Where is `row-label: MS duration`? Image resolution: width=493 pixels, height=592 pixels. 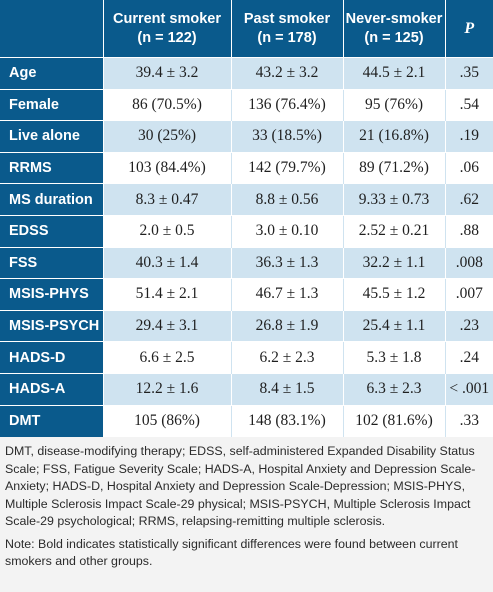
row-label: MS duration is located at coordinates (52, 199).